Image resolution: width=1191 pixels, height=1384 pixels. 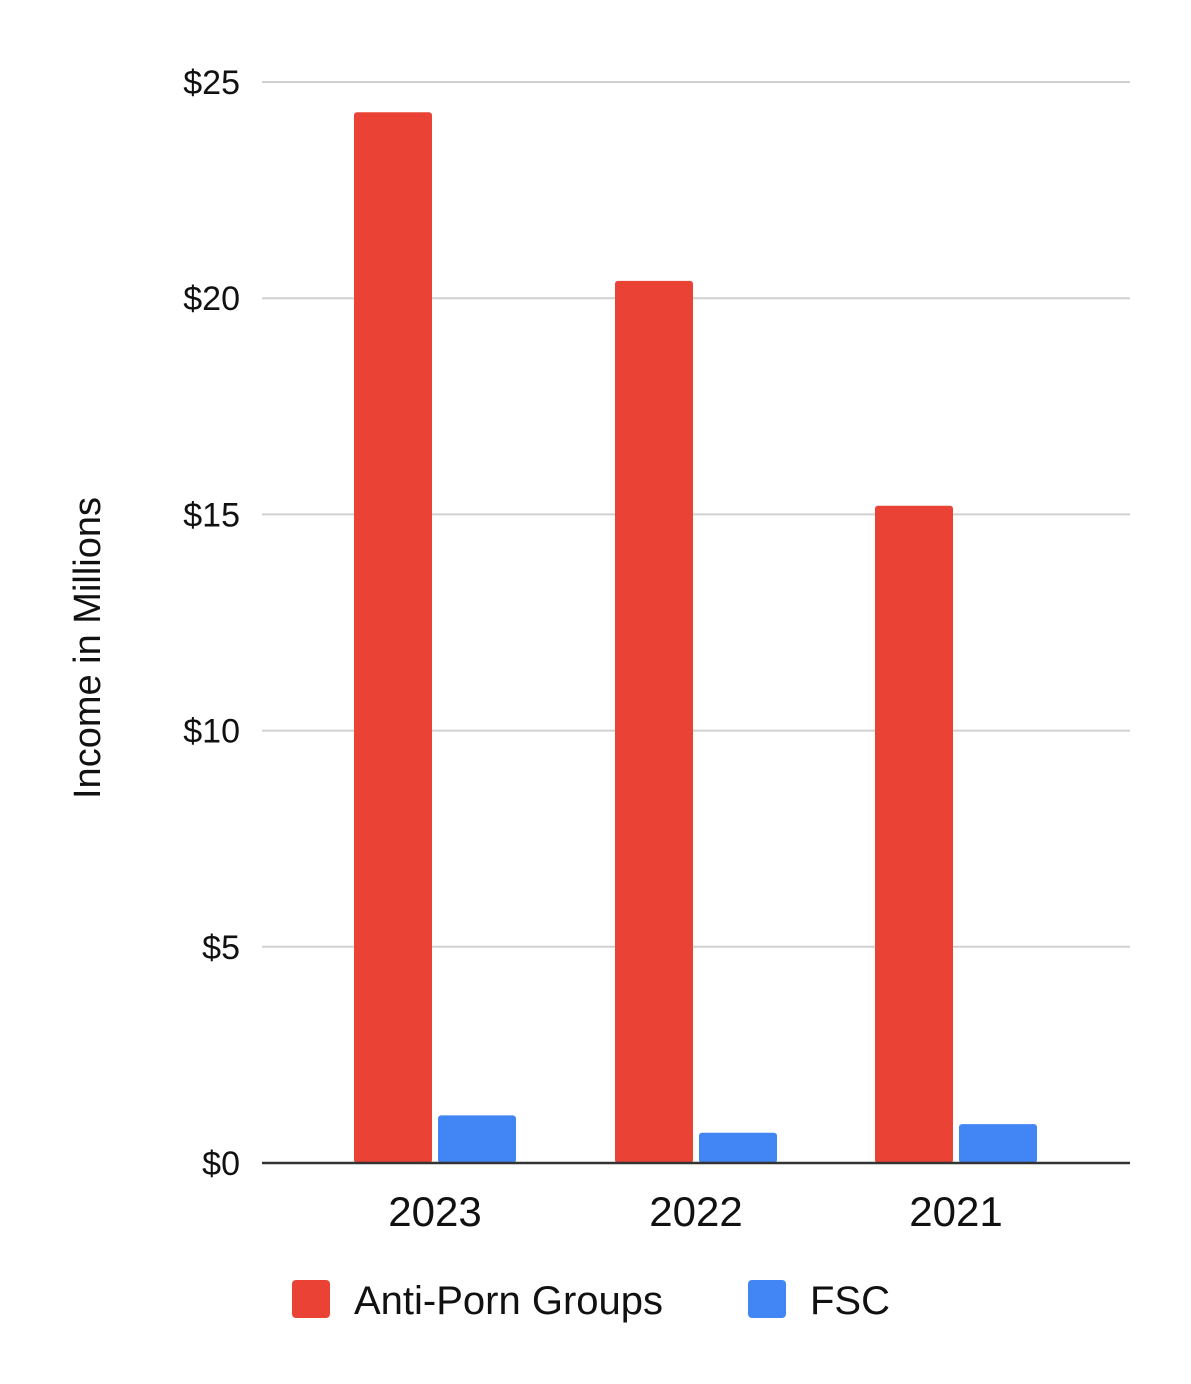 I want to click on legend: Anti-Porn Groups FSC, so click(x=591, y=1301).